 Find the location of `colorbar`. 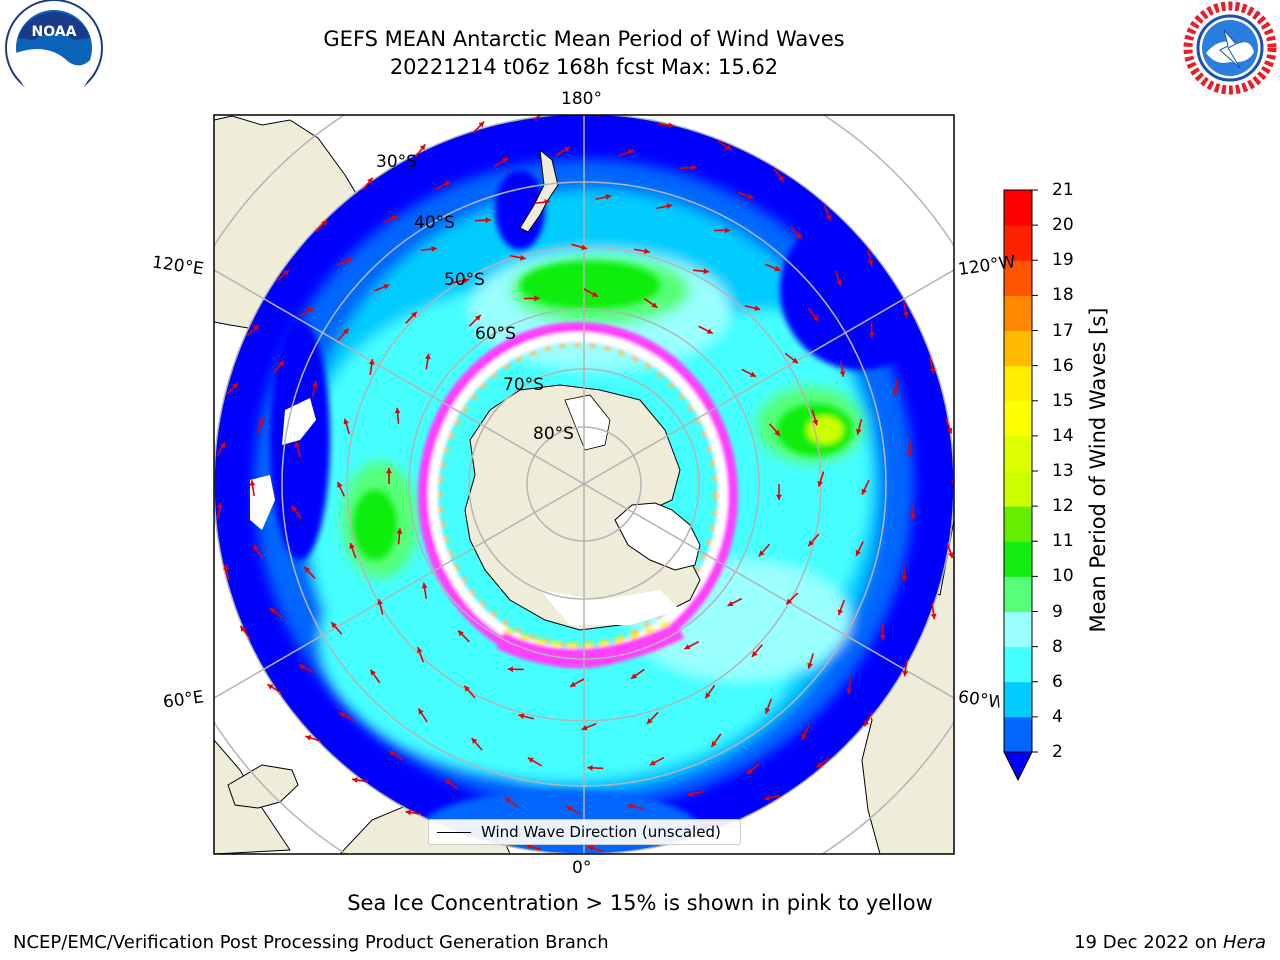

colorbar is located at coordinates (1020, 485).